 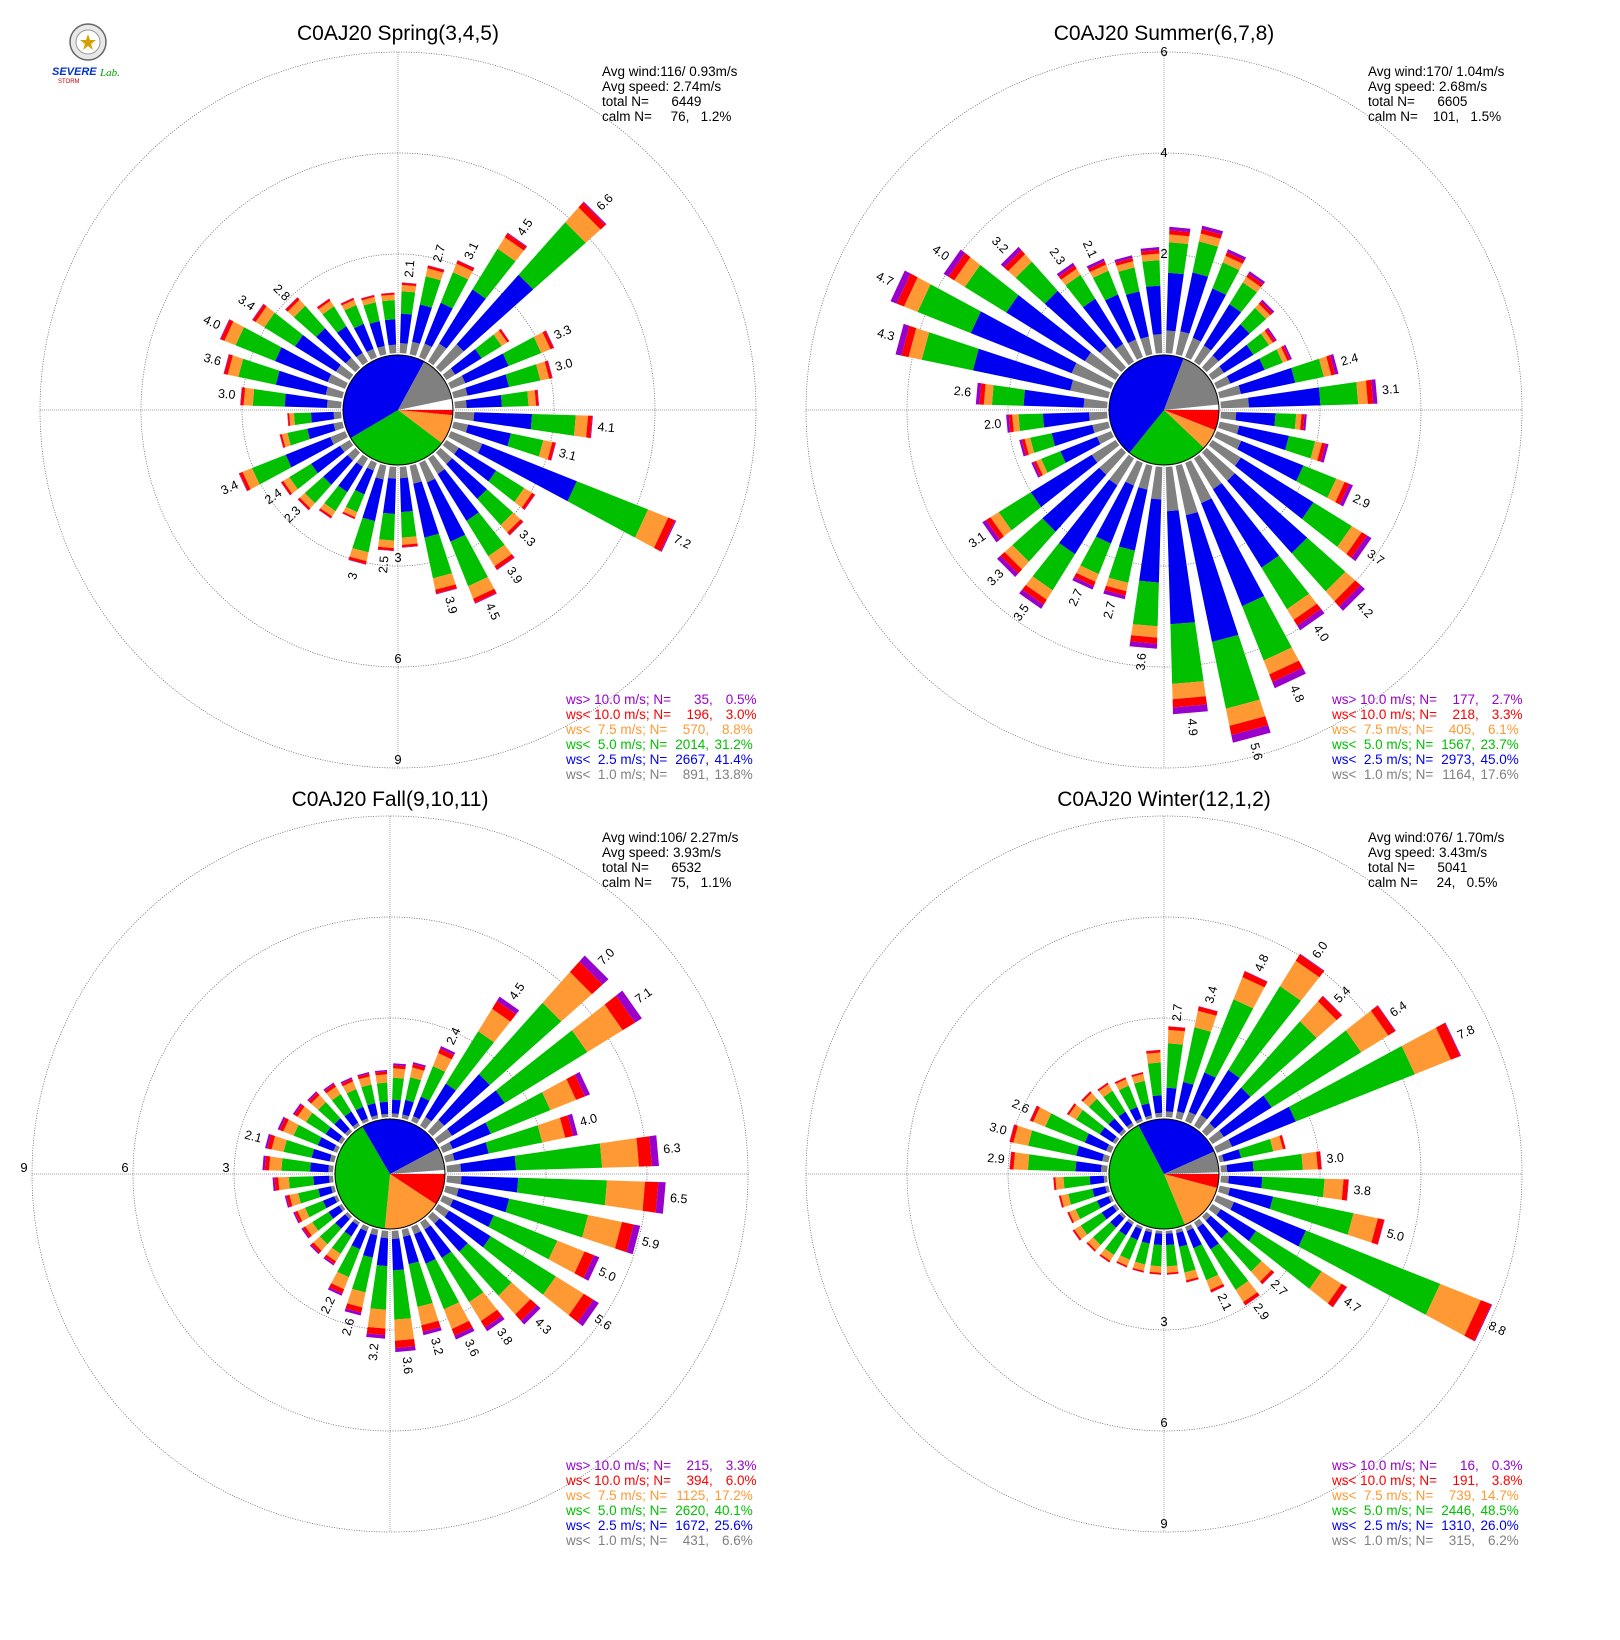 I want to click on legend-count: 2620, so click(x=690, y=1510).